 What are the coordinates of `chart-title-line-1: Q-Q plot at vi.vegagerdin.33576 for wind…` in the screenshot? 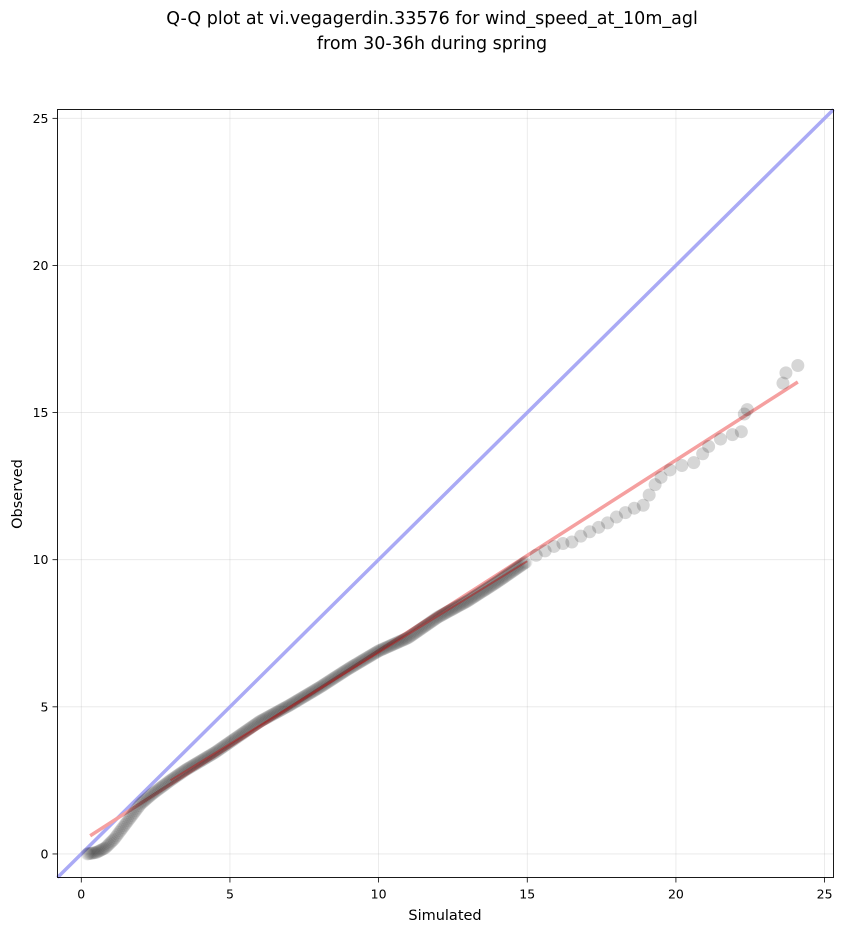 It's located at (432, 19).